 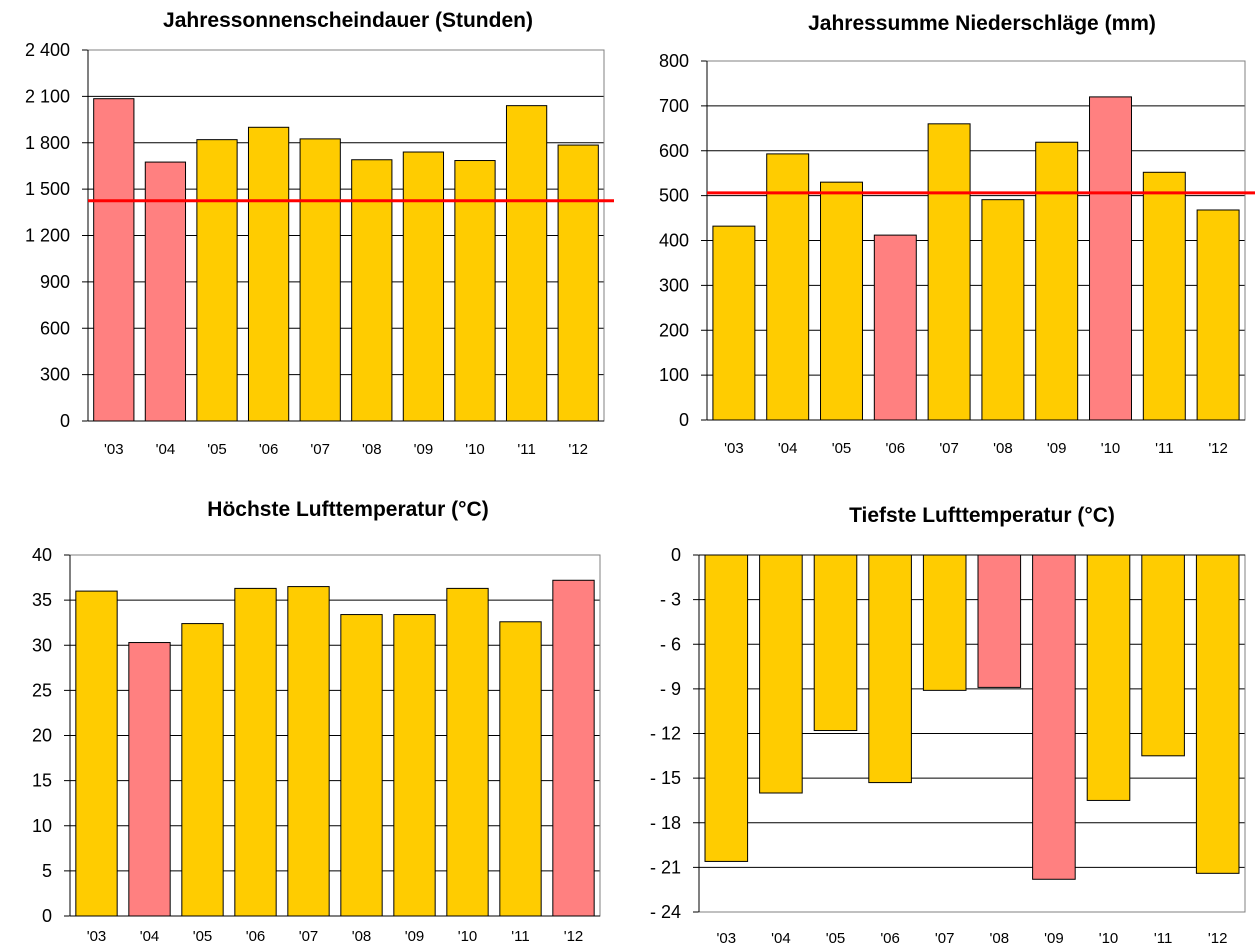 What do you see at coordinates (665, 823) in the screenshot?
I see `y-tick-label: - 18` at bounding box center [665, 823].